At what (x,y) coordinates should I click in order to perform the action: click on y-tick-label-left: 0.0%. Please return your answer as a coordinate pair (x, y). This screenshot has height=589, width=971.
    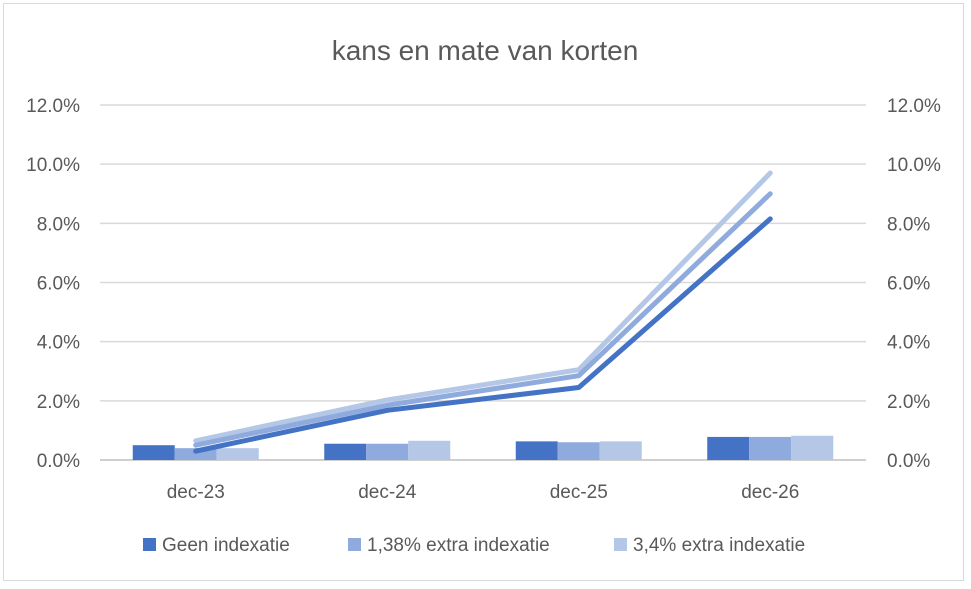
    Looking at the image, I should click on (58, 461).